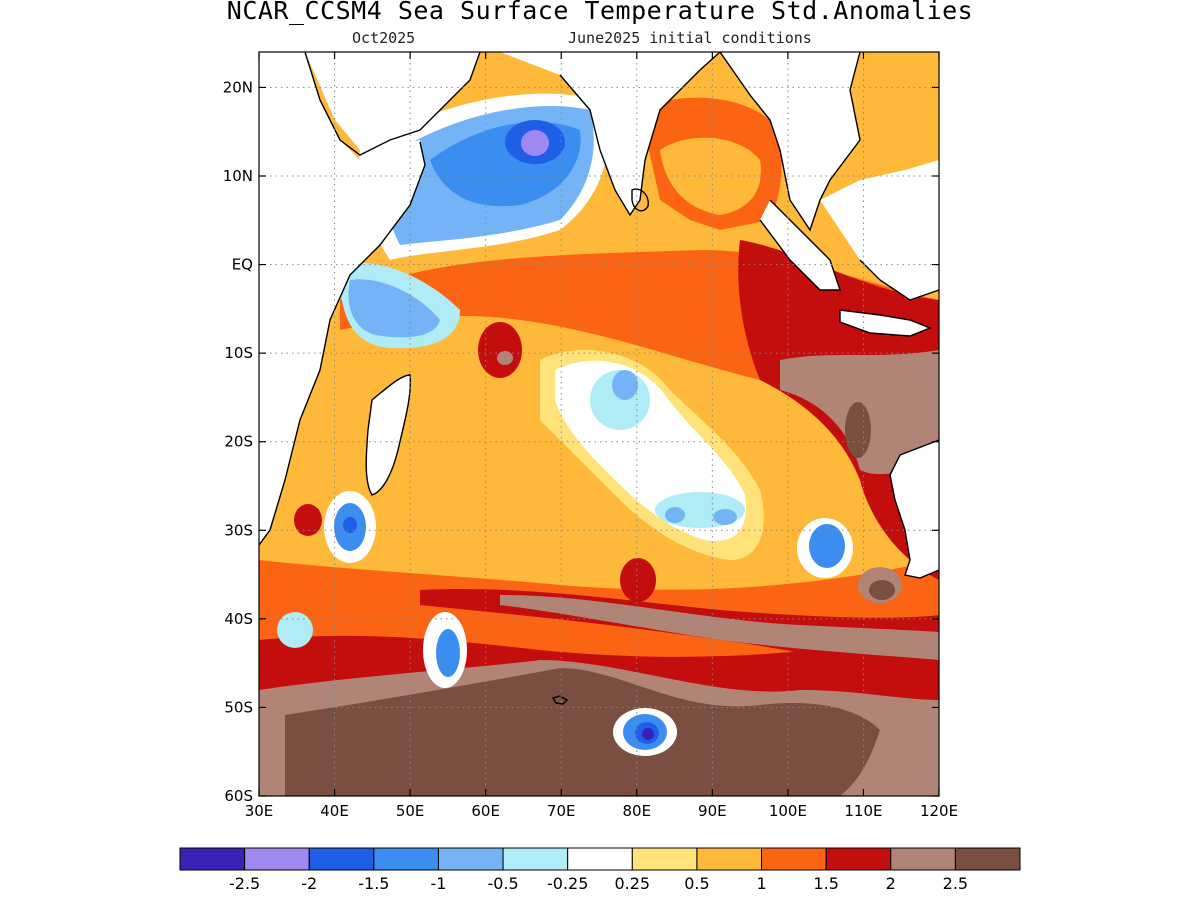 The width and height of the screenshot is (1200, 900). What do you see at coordinates (788, 811) in the screenshot?
I see `x-tick-label: 100E` at bounding box center [788, 811].